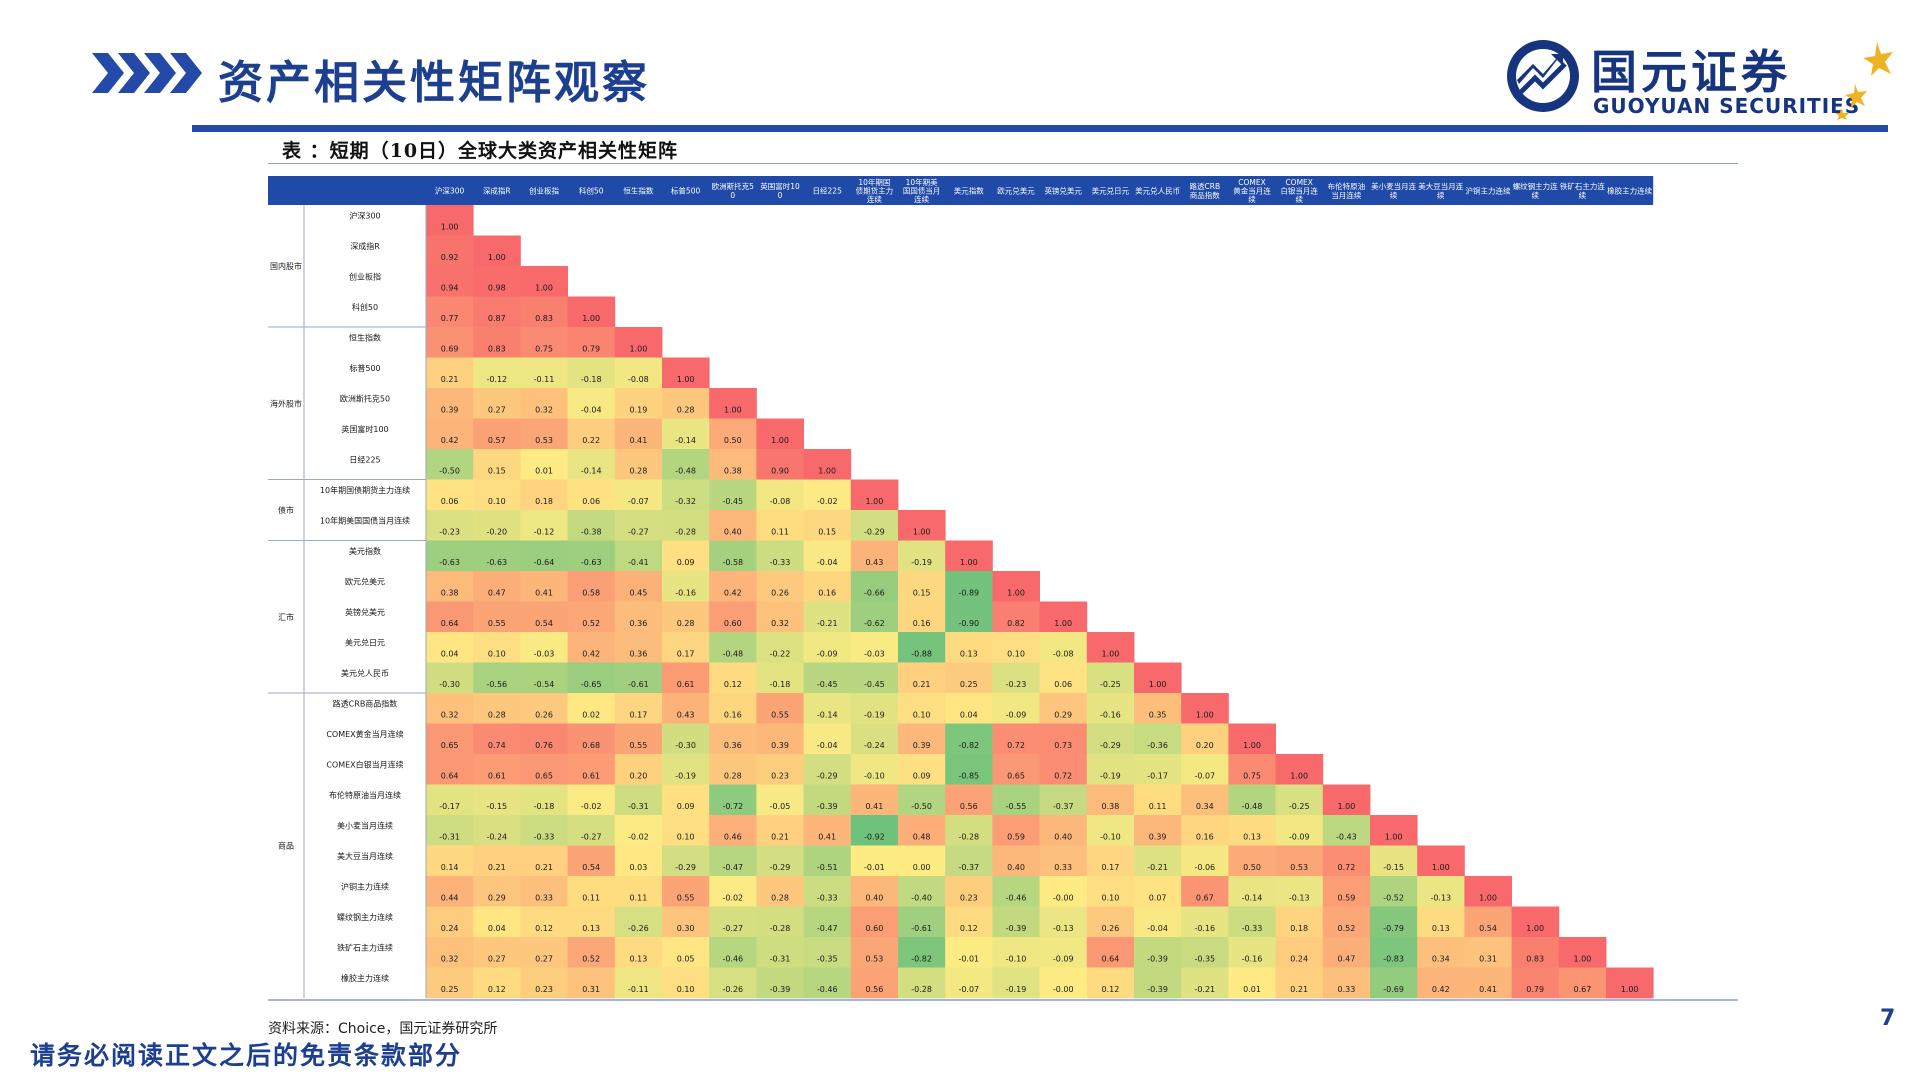 The width and height of the screenshot is (1920, 1080). What do you see at coordinates (497, 654) in the screenshot?
I see `cell-value: 0.10` at bounding box center [497, 654].